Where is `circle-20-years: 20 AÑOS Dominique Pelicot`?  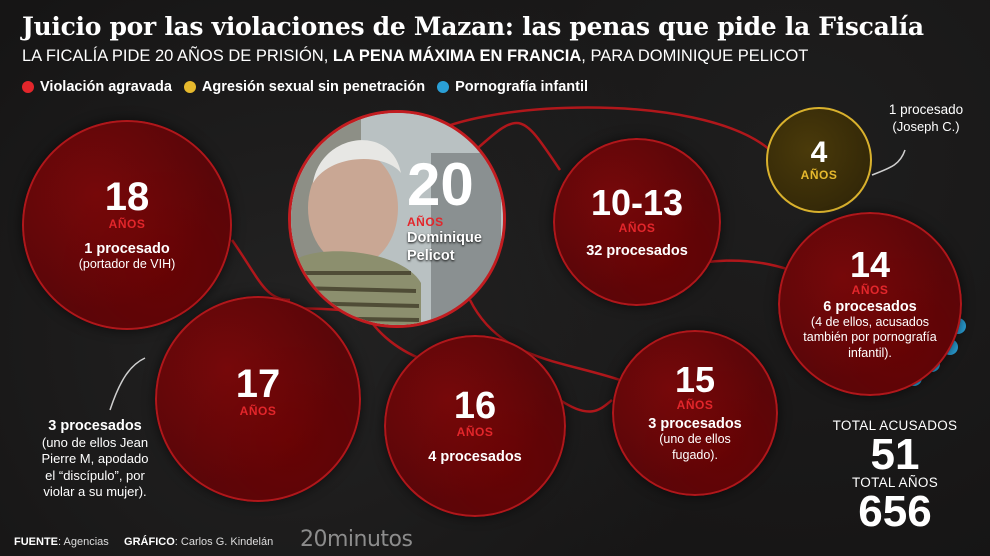
circle-20-years: 20 AÑOS Dominique Pelicot is located at coordinates (397, 219).